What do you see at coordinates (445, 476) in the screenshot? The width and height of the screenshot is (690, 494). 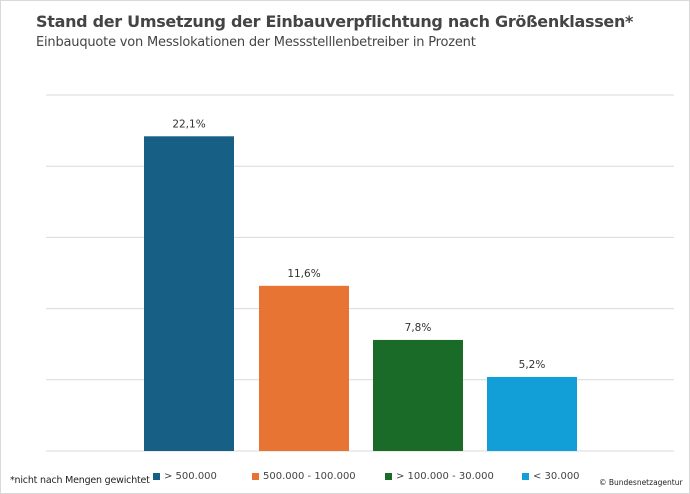 I see `legend-label: > 100.000 - 30.000` at bounding box center [445, 476].